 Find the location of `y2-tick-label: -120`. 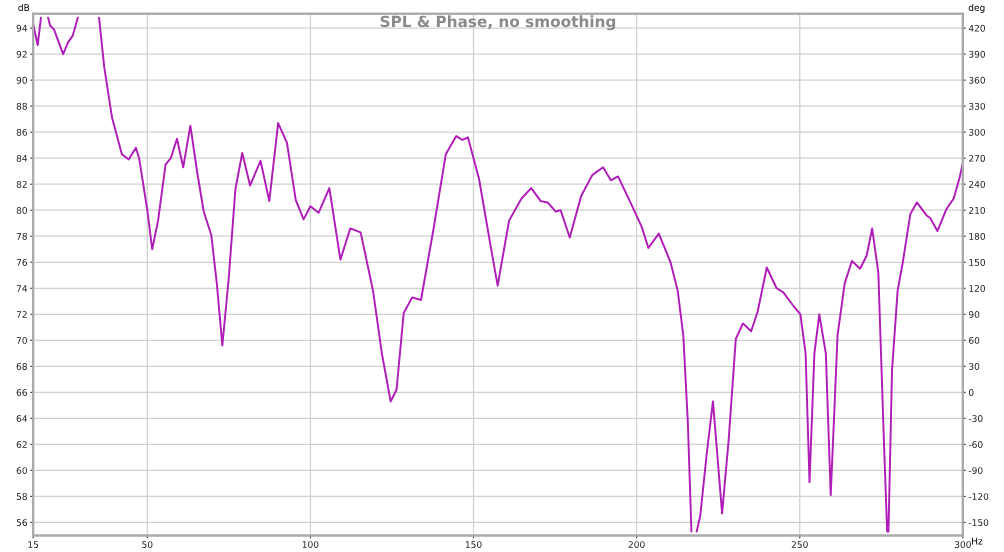

y2-tick-label: -120 is located at coordinates (978, 496).